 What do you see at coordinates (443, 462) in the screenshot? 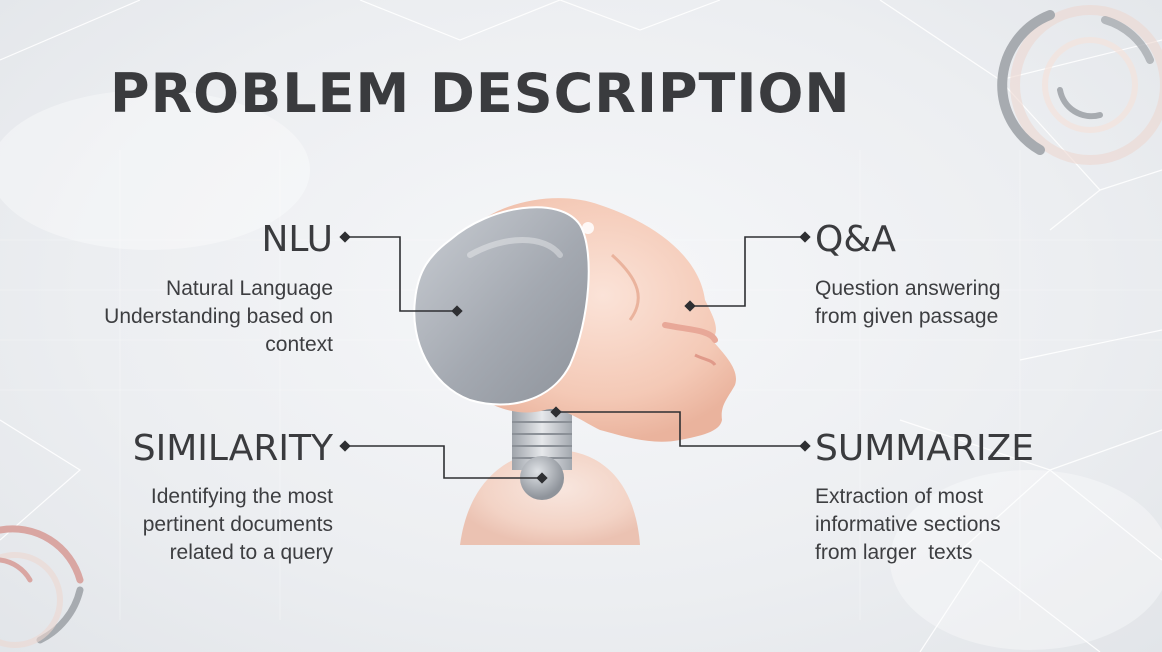
I see `similarity-connector` at bounding box center [443, 462].